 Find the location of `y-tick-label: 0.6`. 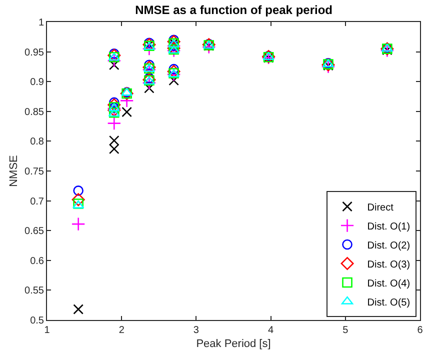

y-tick-label: 0.6 is located at coordinates (37, 261).